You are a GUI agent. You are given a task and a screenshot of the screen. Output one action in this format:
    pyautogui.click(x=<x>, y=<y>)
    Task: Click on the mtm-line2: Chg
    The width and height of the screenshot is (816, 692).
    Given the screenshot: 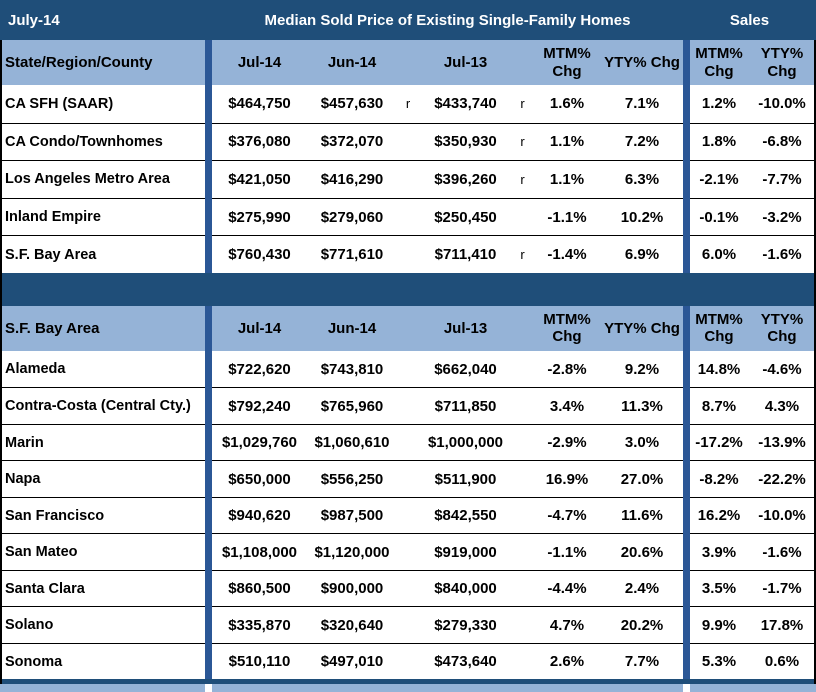 What is the action you would take?
    pyautogui.click(x=567, y=71)
    